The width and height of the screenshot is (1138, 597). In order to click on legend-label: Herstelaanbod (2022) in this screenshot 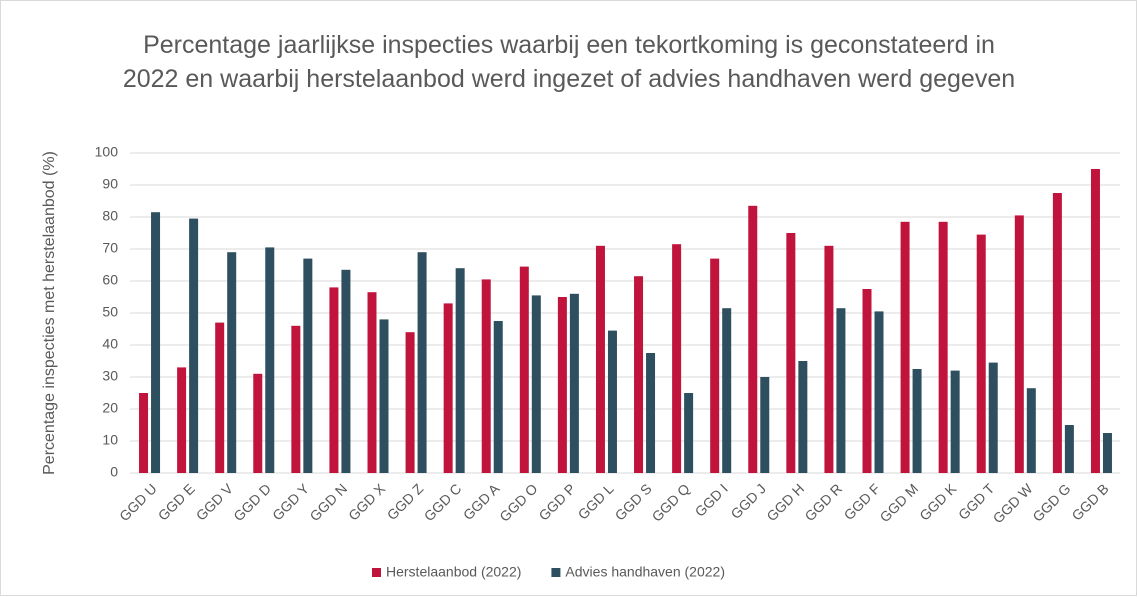, I will do `click(453, 572)`.